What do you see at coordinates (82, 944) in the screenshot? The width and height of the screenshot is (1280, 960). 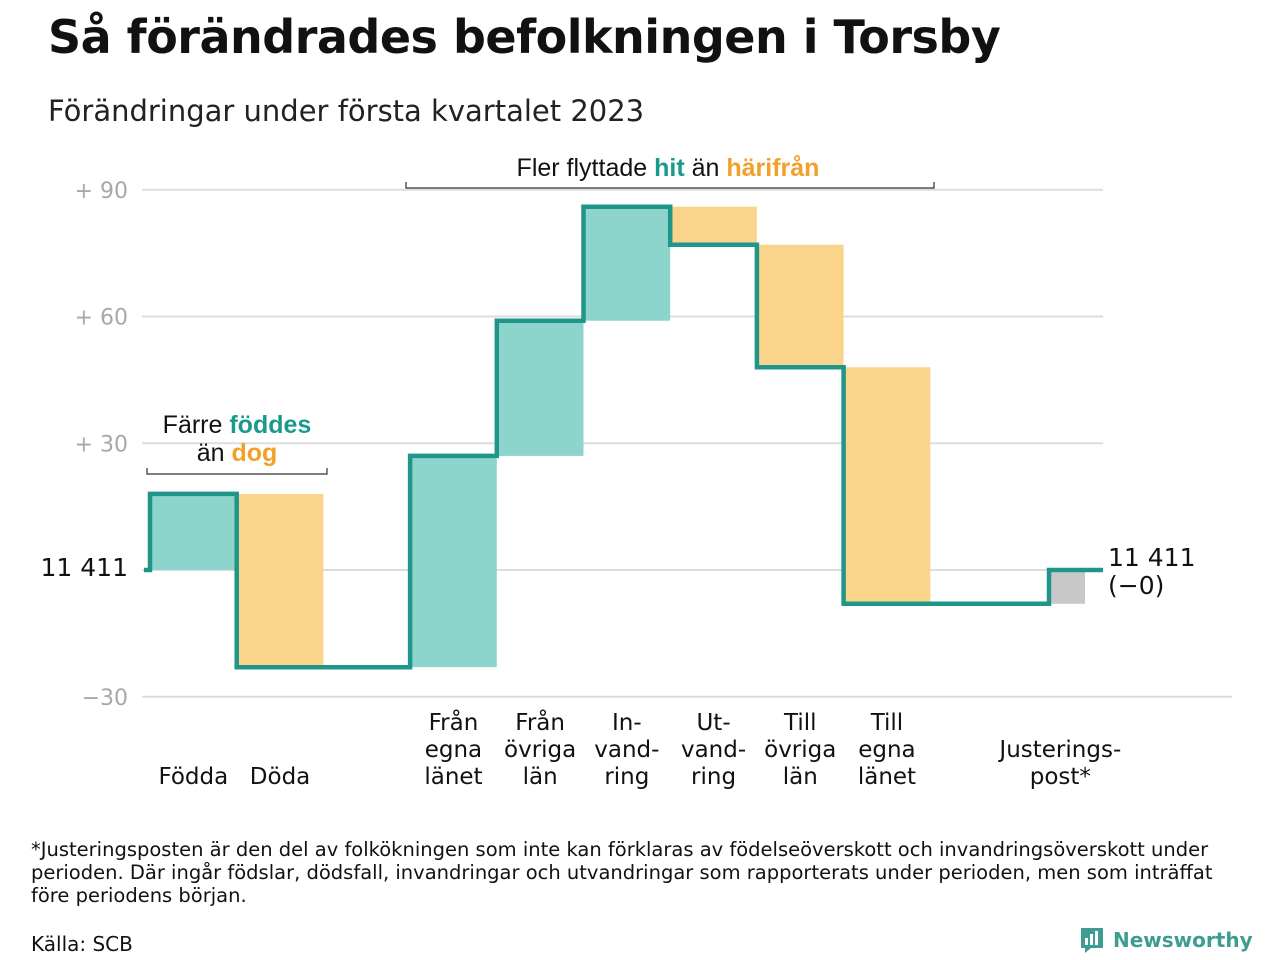 I see `source-label: Källa: SCB` at bounding box center [82, 944].